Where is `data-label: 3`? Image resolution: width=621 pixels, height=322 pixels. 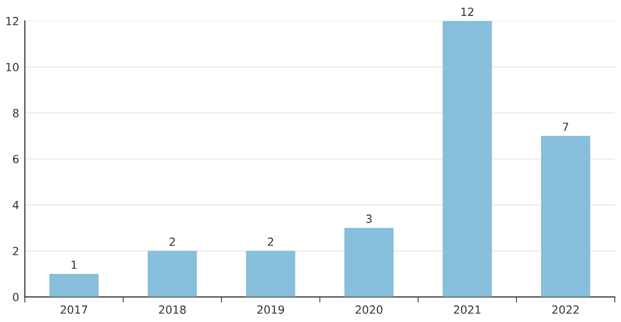 data-label: 3 is located at coordinates (369, 218).